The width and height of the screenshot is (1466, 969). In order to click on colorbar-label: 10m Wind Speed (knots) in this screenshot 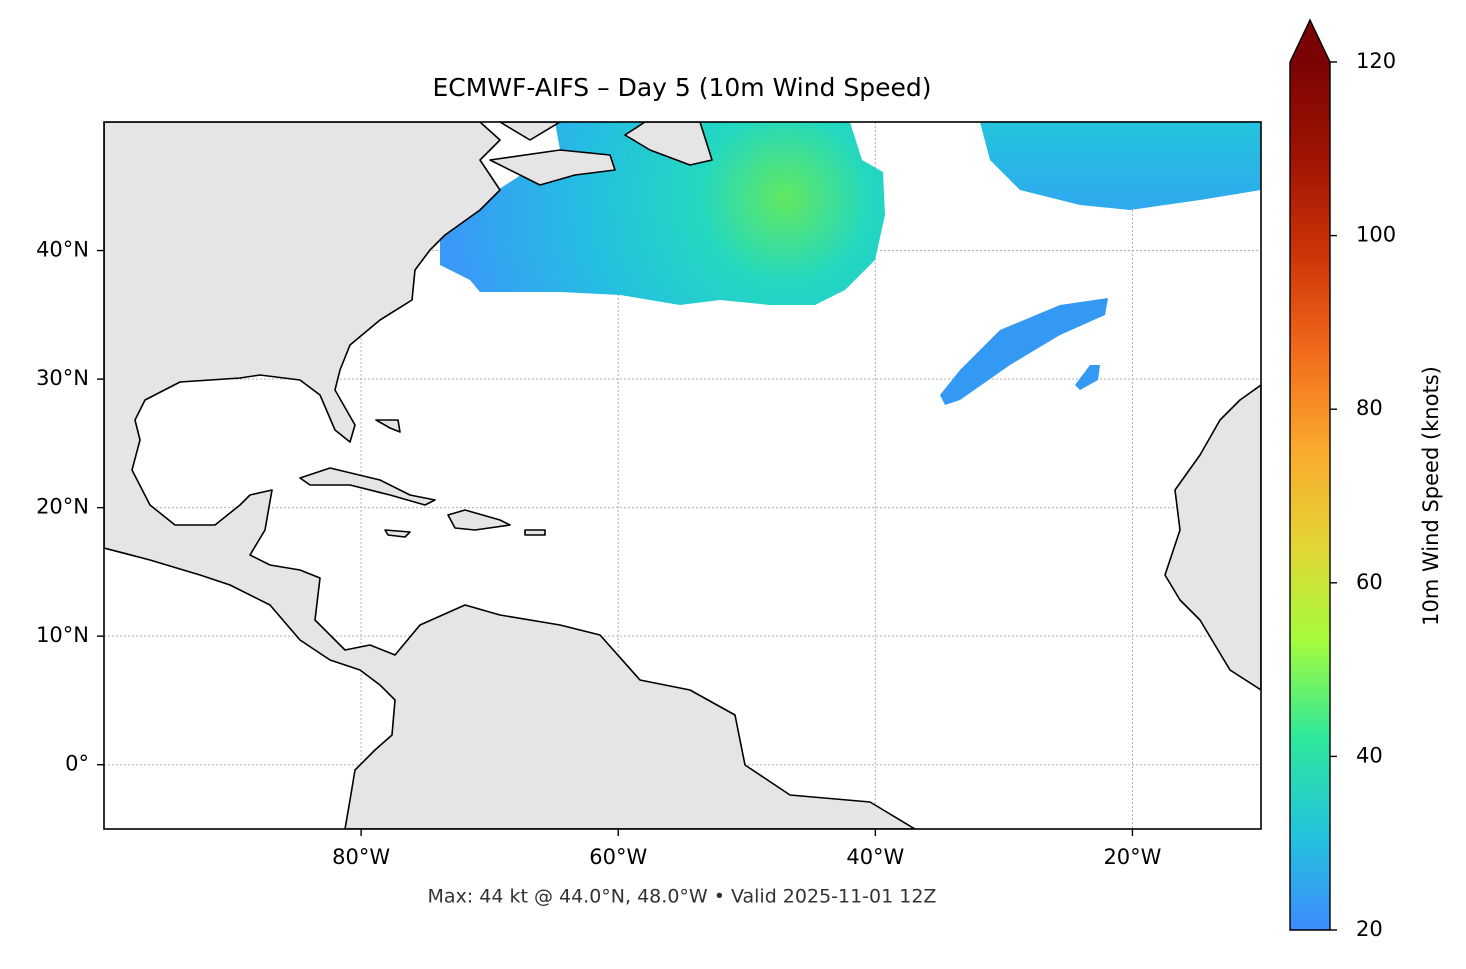, I will do `click(1431, 496)`.